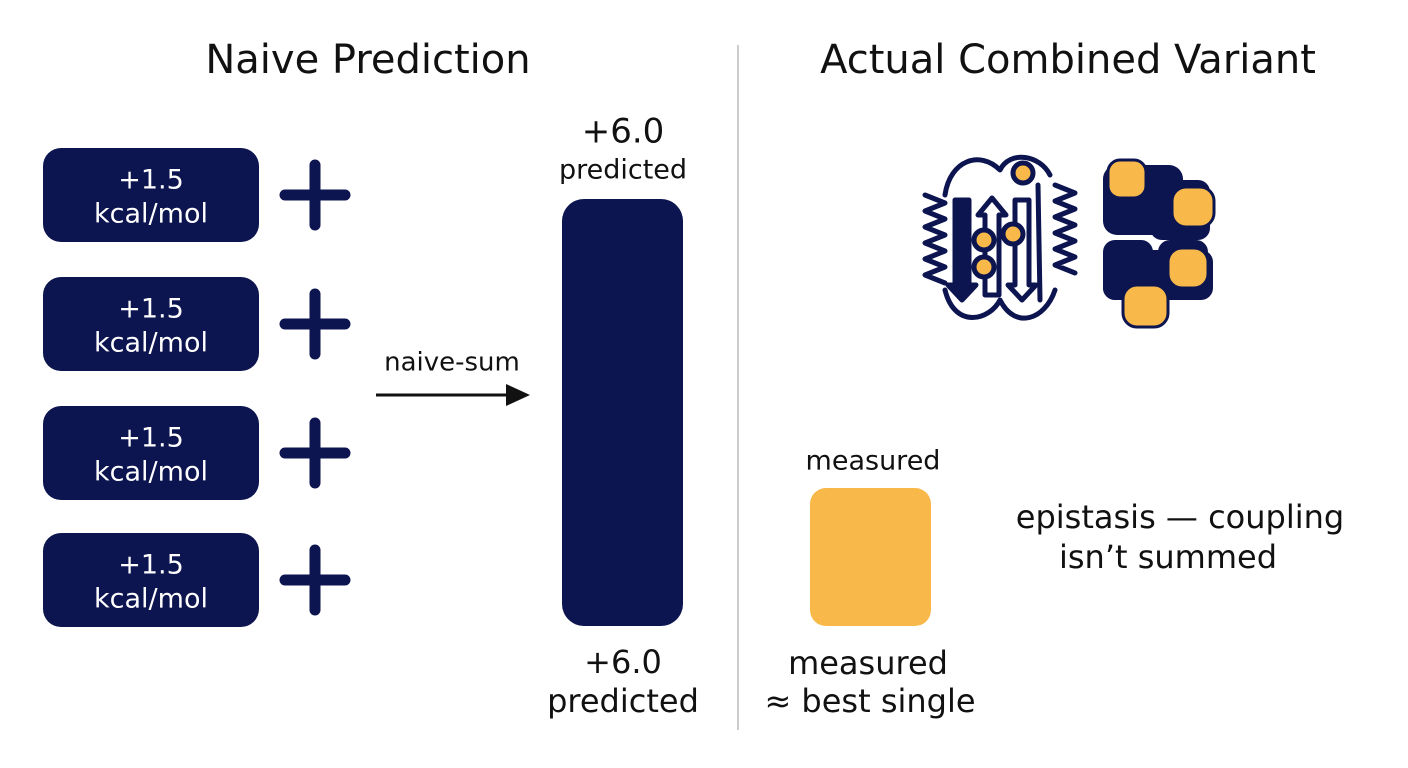 This screenshot has height=768, width=1408. I want to click on bottom-caption: predicted, so click(623, 701).